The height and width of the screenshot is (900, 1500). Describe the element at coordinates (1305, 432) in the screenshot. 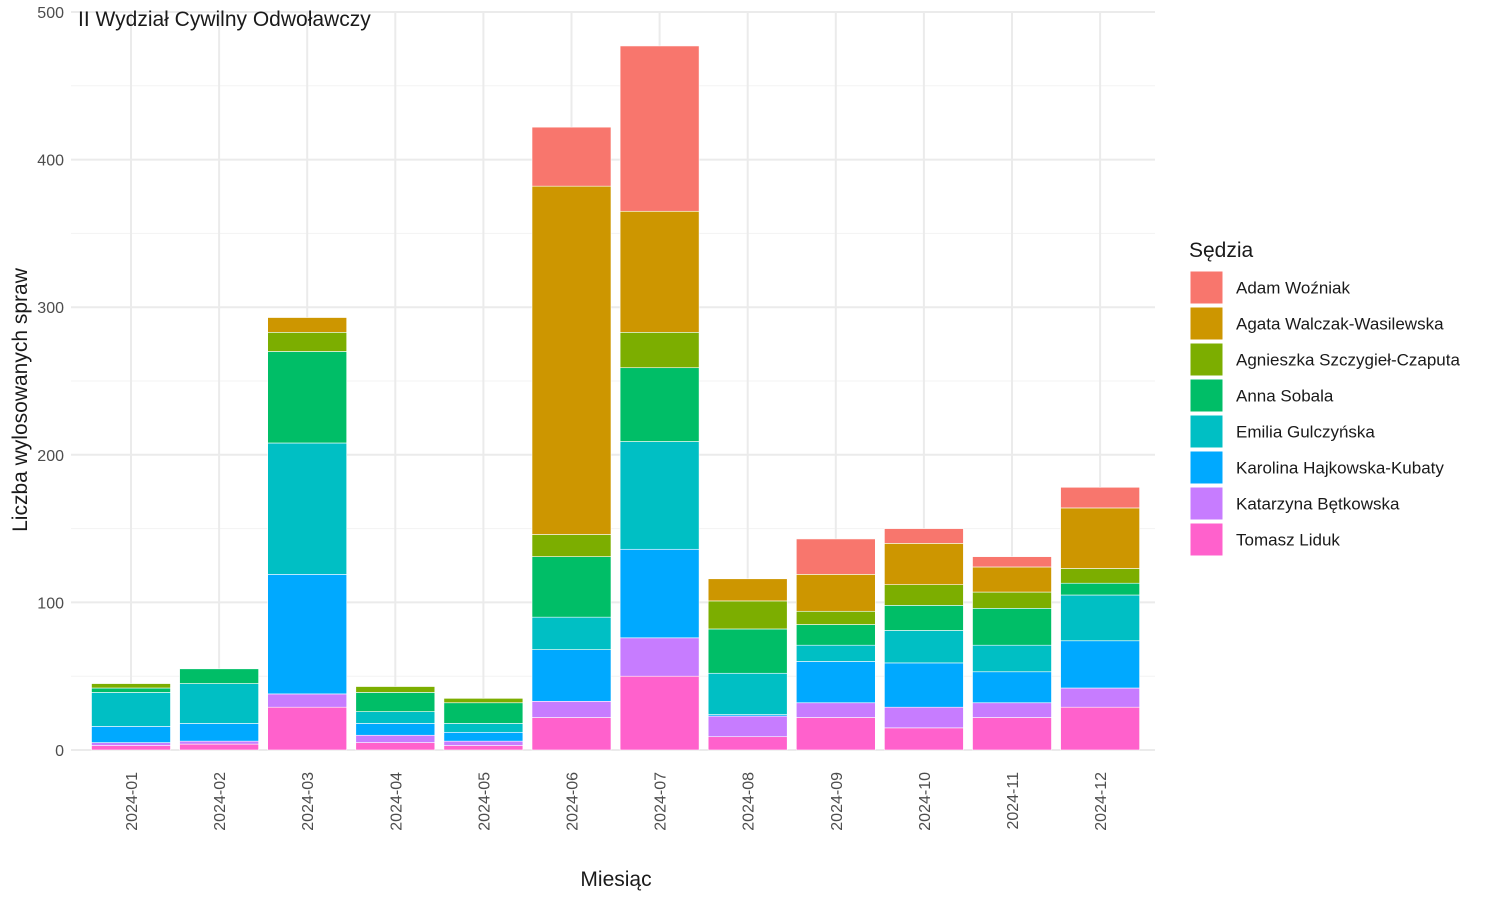

I see `legend-label: Emilia Gulczyńska` at that location.